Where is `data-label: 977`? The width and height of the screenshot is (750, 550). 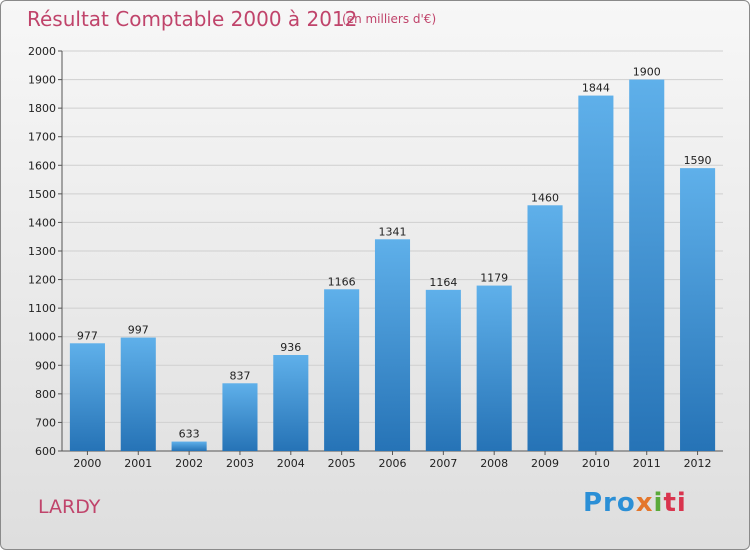 data-label: 977 is located at coordinates (87, 335).